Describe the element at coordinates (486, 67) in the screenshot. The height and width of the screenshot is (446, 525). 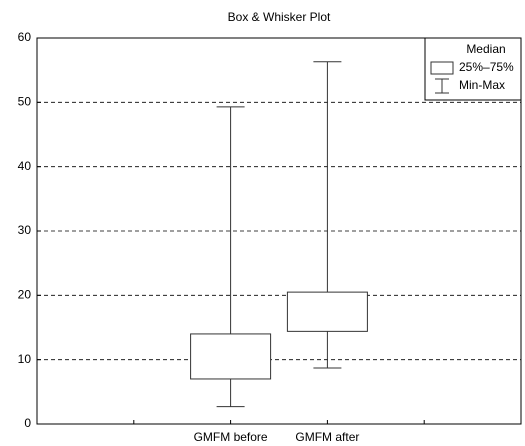
I see `legend-label: 25%–75%` at that location.